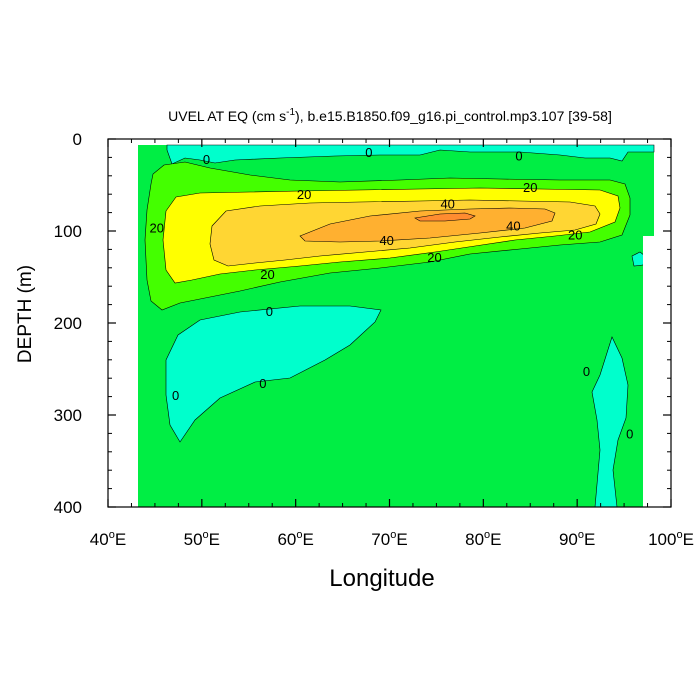  What do you see at coordinates (295, 539) in the screenshot?
I see `x-tick-label: 60oE` at bounding box center [295, 539].